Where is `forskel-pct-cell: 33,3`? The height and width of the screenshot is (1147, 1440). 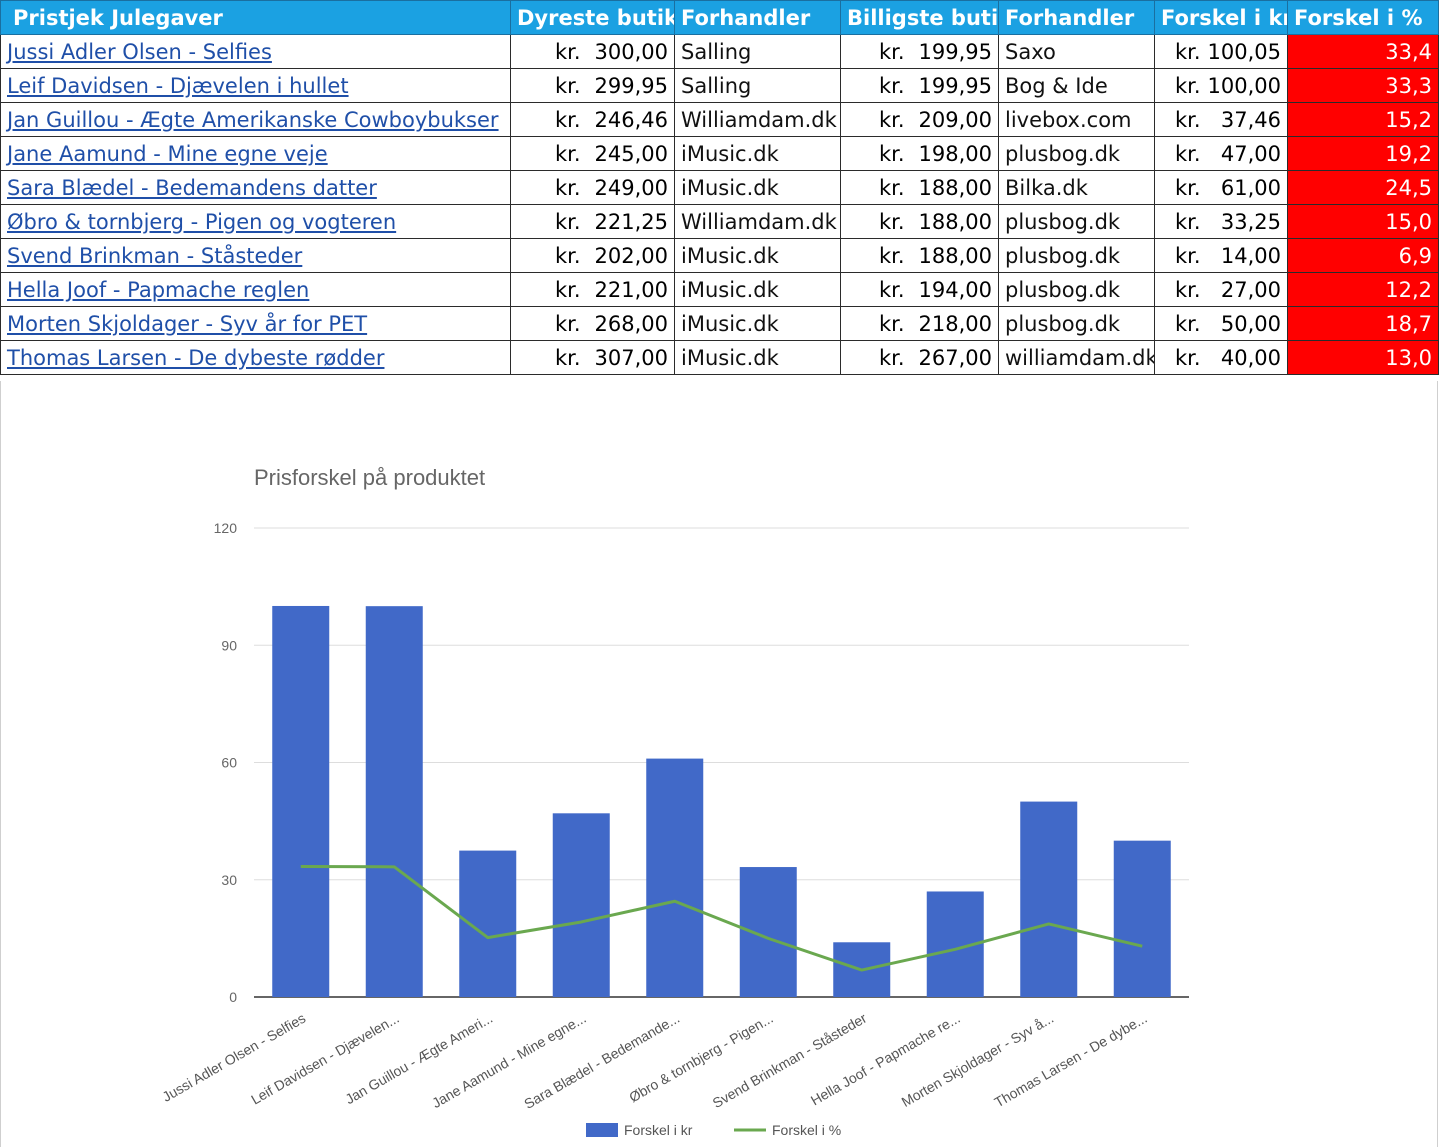
forskel-pct-cell: 33,3 is located at coordinates (1363, 85).